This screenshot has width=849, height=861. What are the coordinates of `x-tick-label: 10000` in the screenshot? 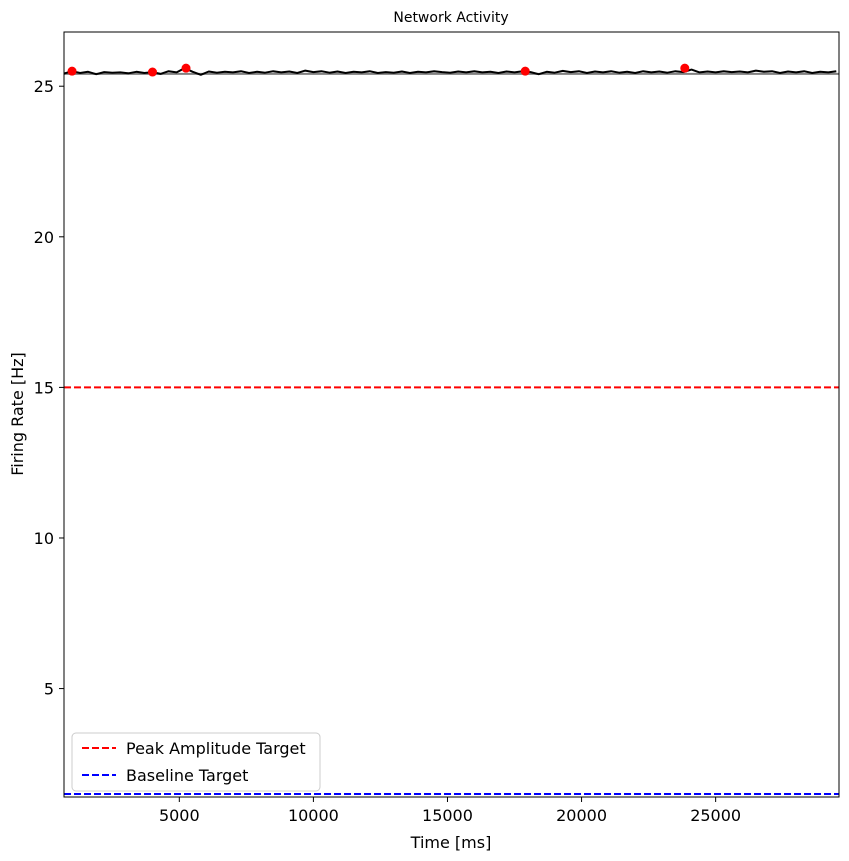 It's located at (313, 815).